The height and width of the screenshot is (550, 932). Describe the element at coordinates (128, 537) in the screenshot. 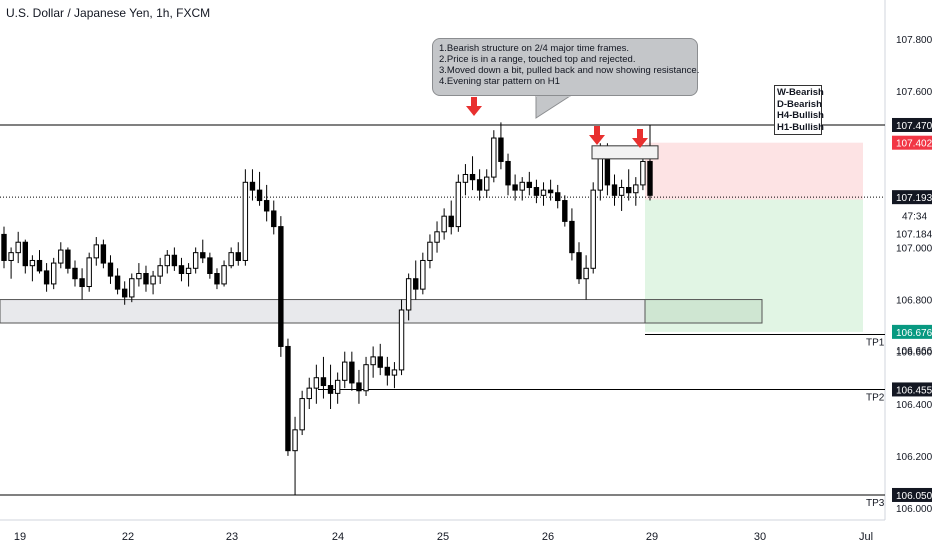

I see `time-tick-label: 22` at that location.